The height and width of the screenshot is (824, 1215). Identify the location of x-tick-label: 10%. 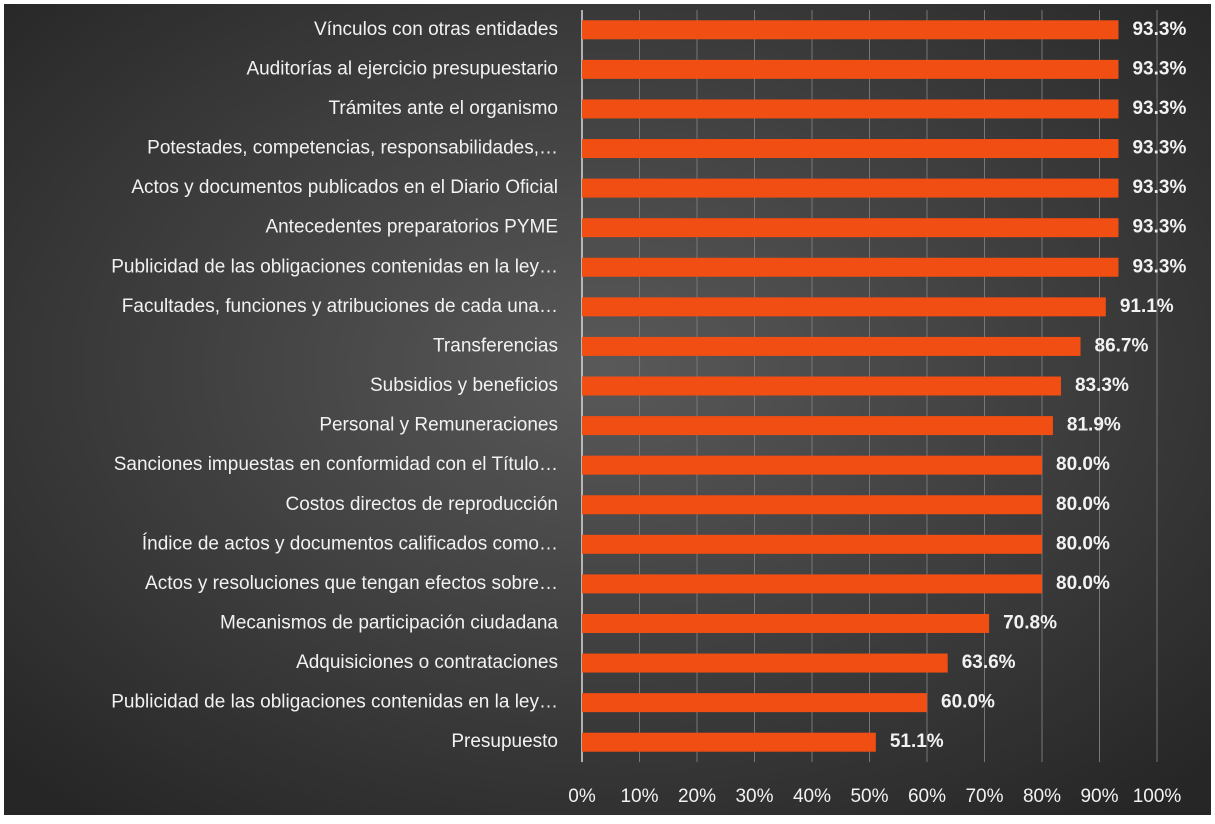
(639, 796).